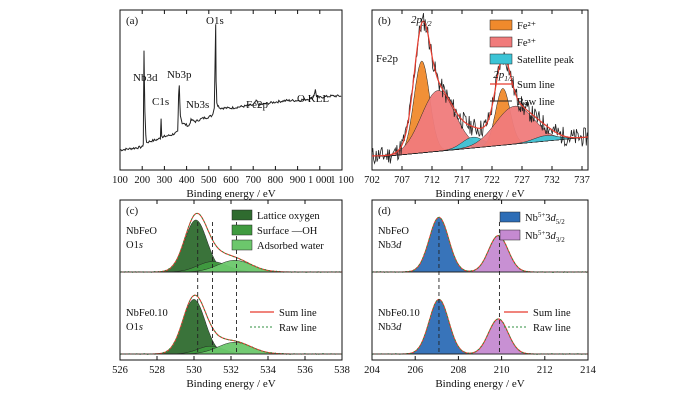 The width and height of the screenshot is (700, 400). Describe the element at coordinates (120, 370) in the screenshot. I see `x-tick-label: 526` at that location.